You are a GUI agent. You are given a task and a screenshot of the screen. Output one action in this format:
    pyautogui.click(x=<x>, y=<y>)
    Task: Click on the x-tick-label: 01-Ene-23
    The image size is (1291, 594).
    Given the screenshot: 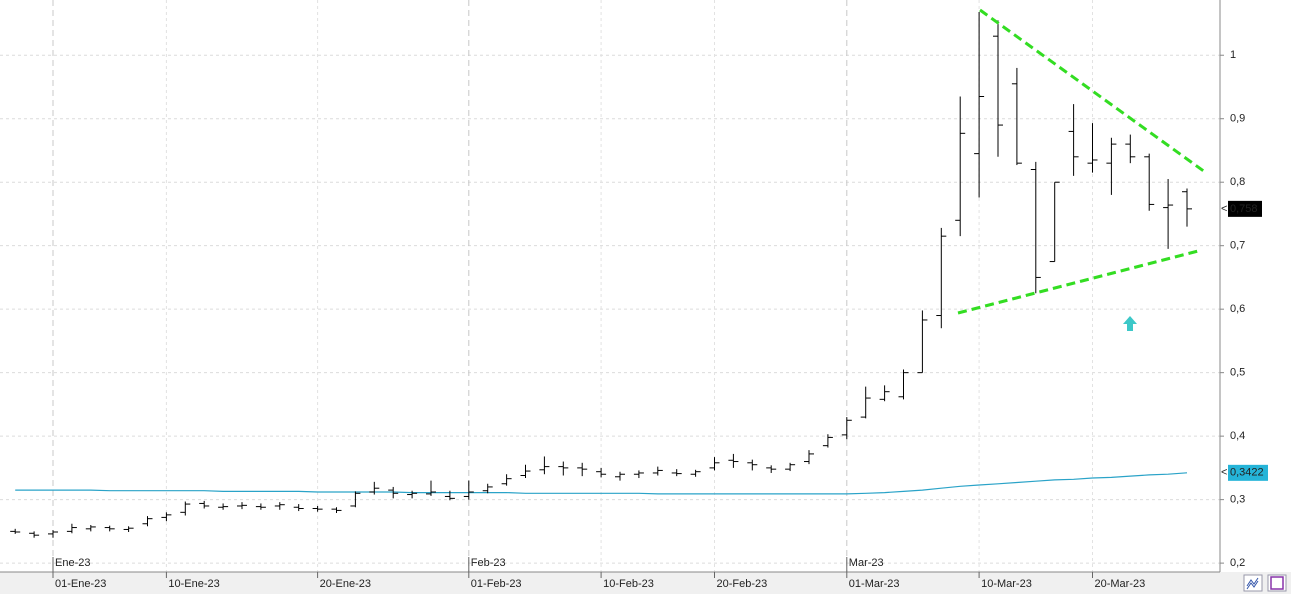 What is the action you would take?
    pyautogui.click(x=80, y=584)
    